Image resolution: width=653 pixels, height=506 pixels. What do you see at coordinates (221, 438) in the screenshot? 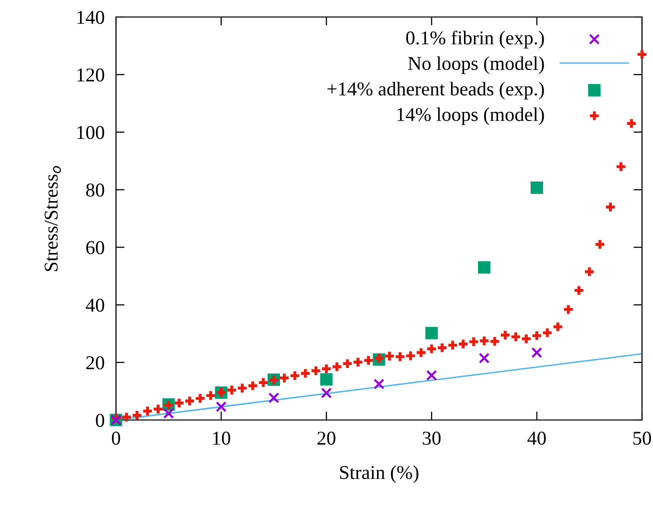
I see `x-tick-label: 10` at bounding box center [221, 438].